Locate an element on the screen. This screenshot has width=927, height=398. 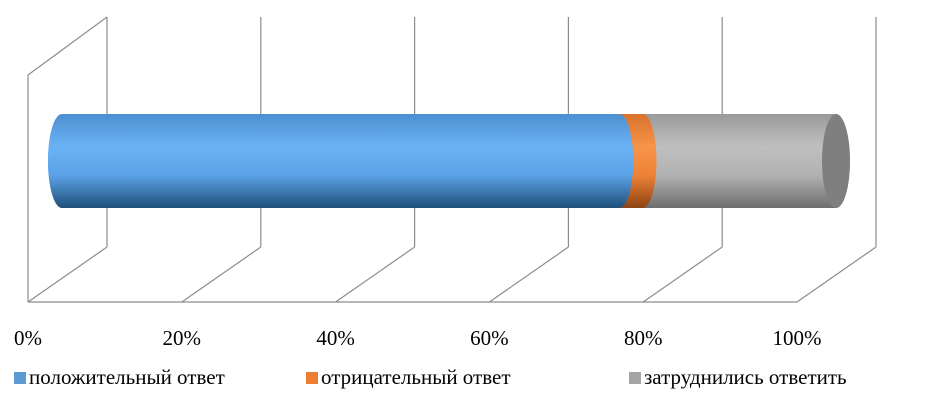
legend-label: затруднились ответить is located at coordinates (745, 377).